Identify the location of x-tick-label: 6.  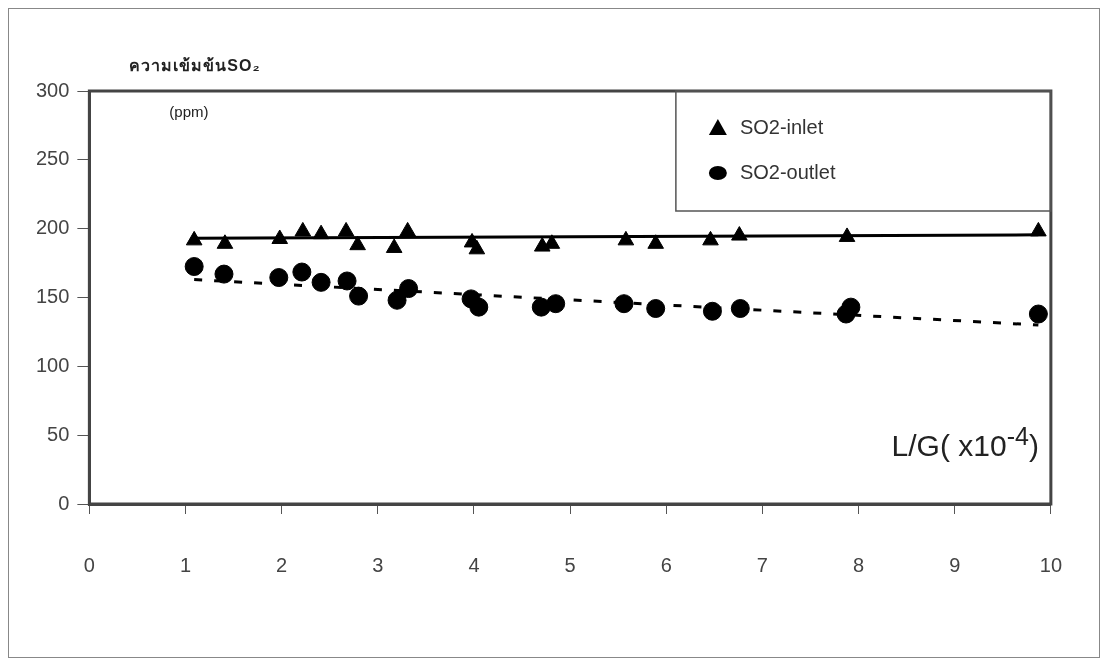
(666, 564).